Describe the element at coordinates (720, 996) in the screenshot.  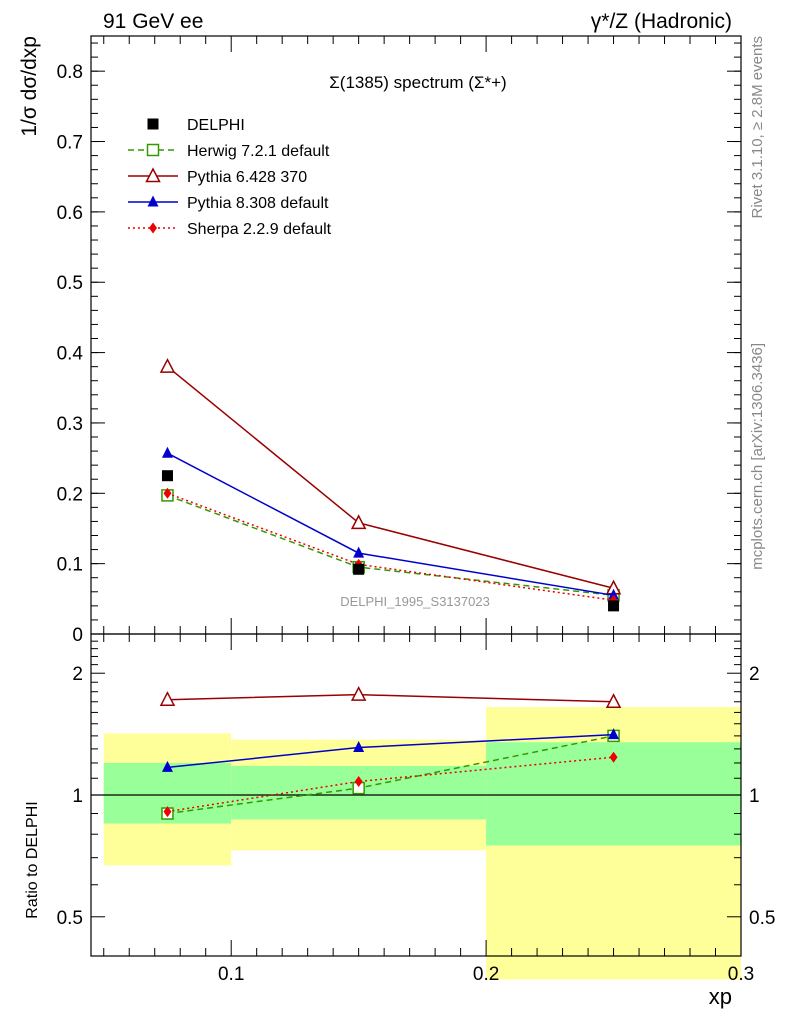
I see `x-axis-label: xp` at that location.